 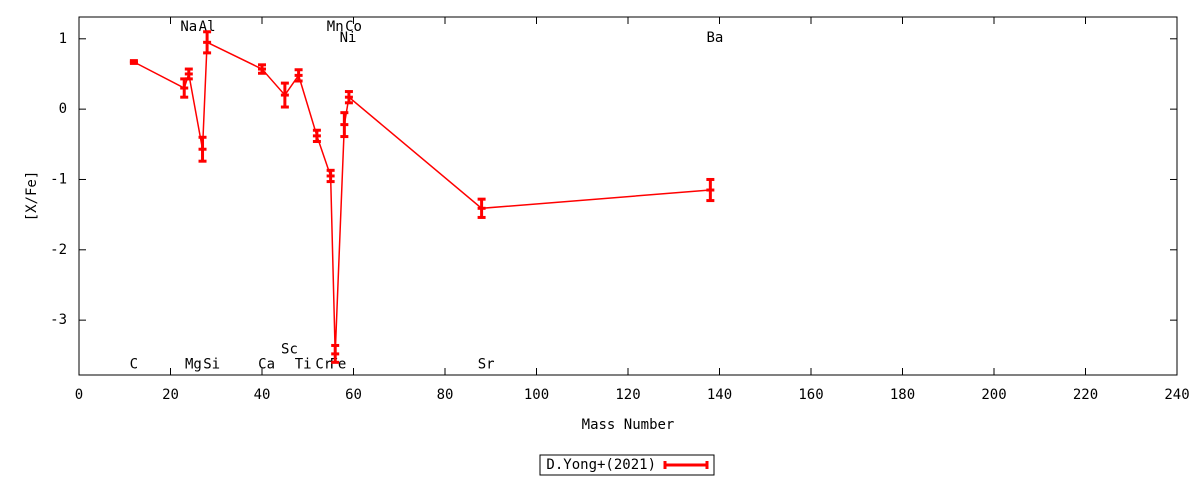 What do you see at coordinates (58, 320) in the screenshot?
I see `y-tick-label: -3` at bounding box center [58, 320].